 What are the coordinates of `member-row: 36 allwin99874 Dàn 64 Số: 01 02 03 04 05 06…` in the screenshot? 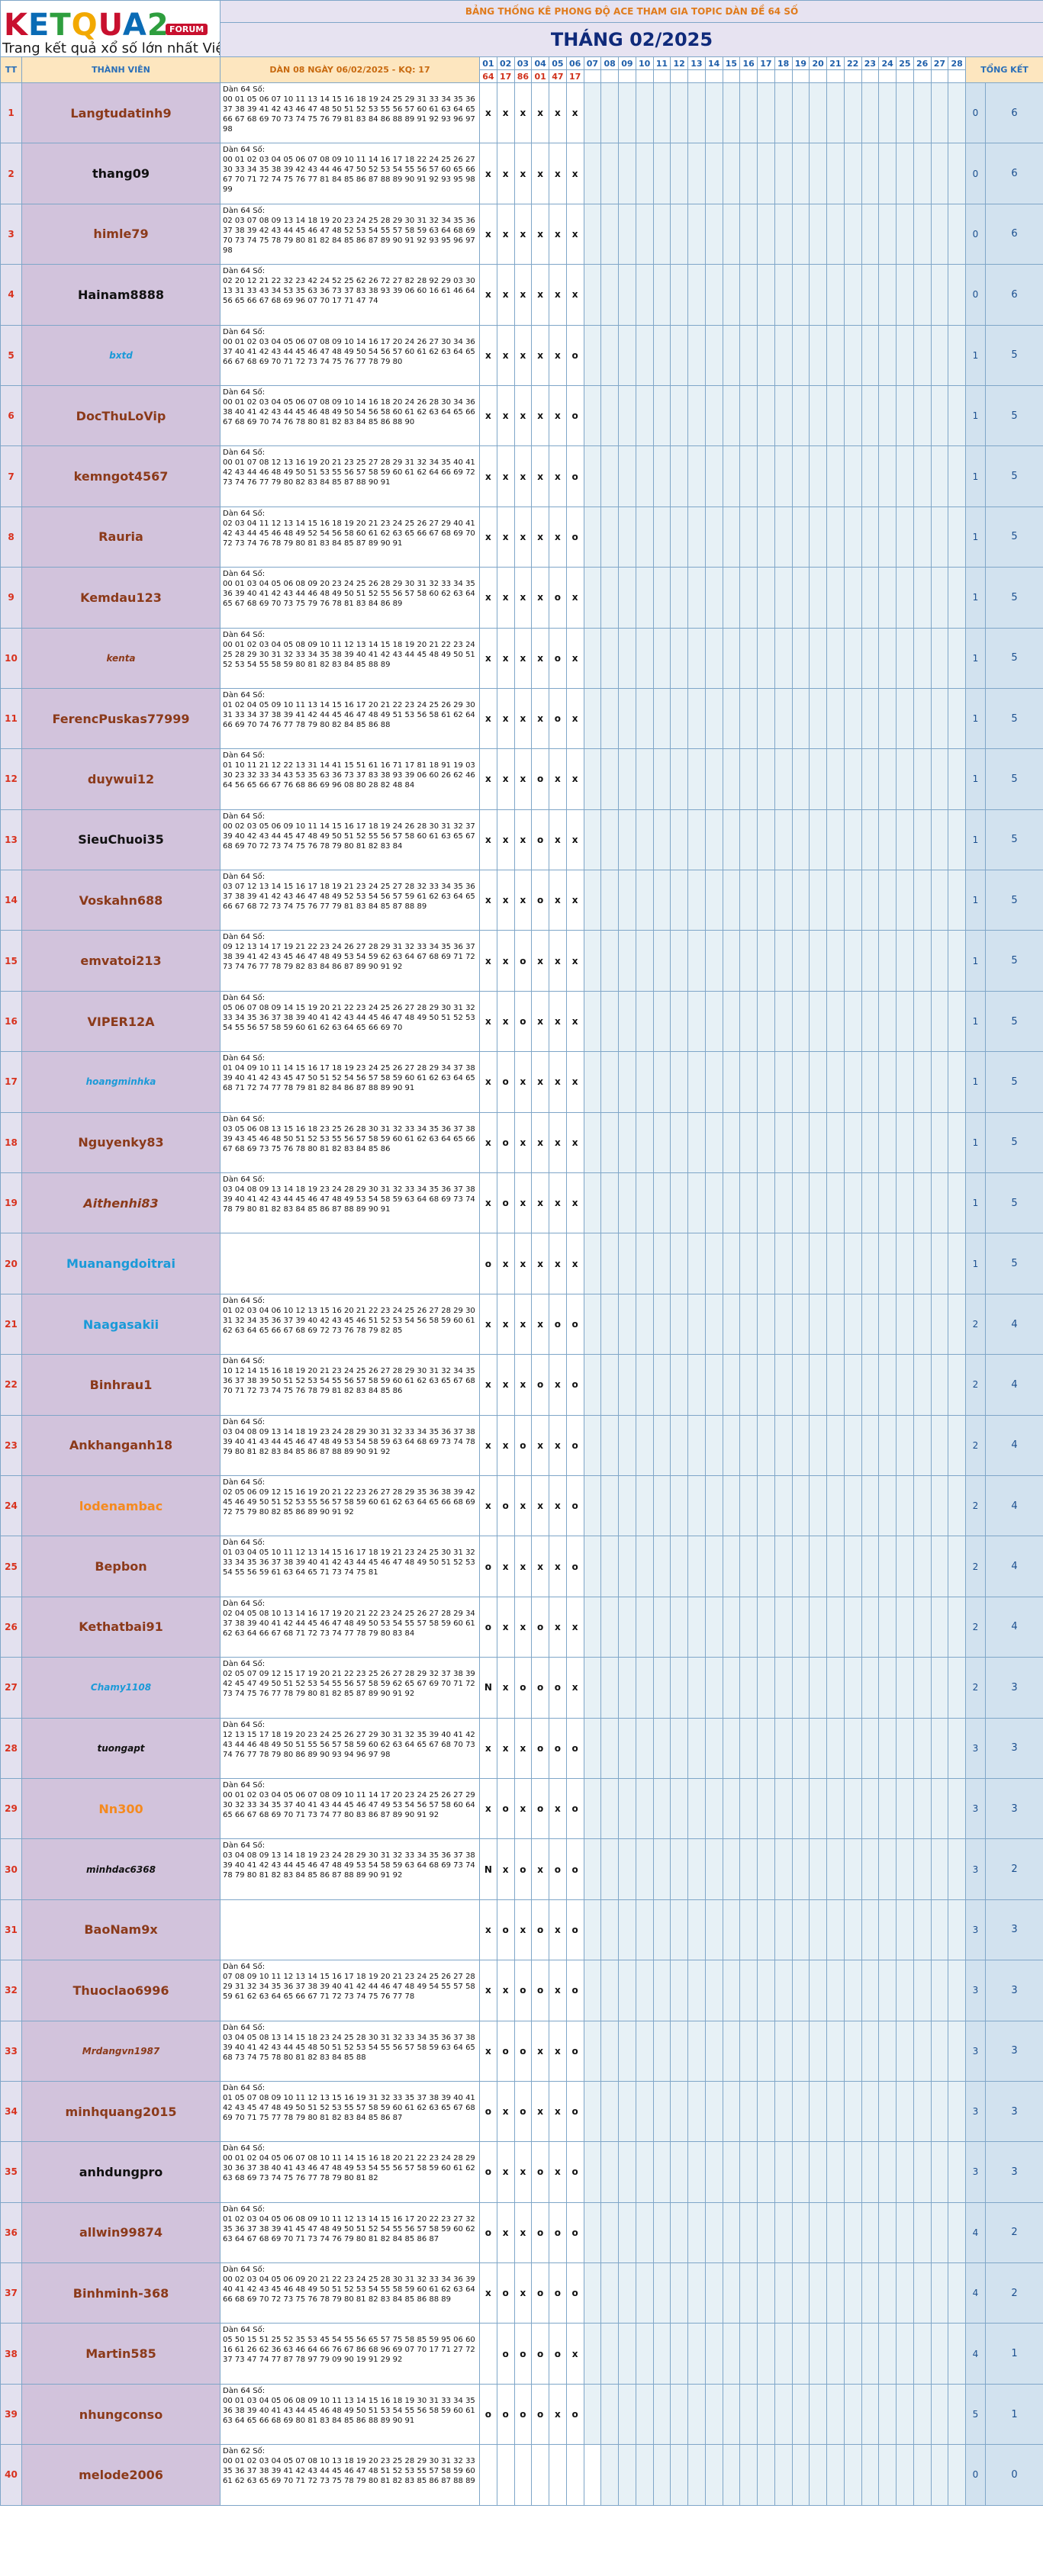 It's located at (521, 2233).